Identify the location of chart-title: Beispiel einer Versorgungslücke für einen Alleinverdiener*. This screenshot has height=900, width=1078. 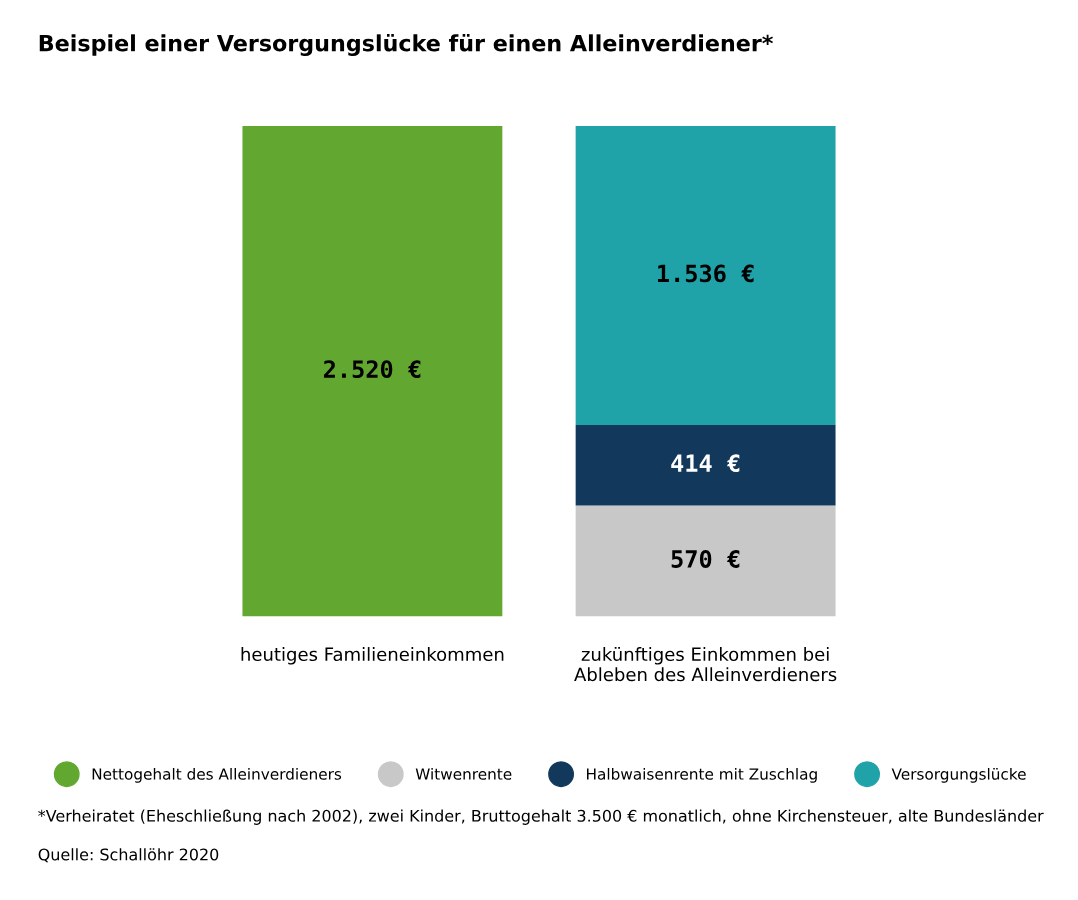
(406, 45).